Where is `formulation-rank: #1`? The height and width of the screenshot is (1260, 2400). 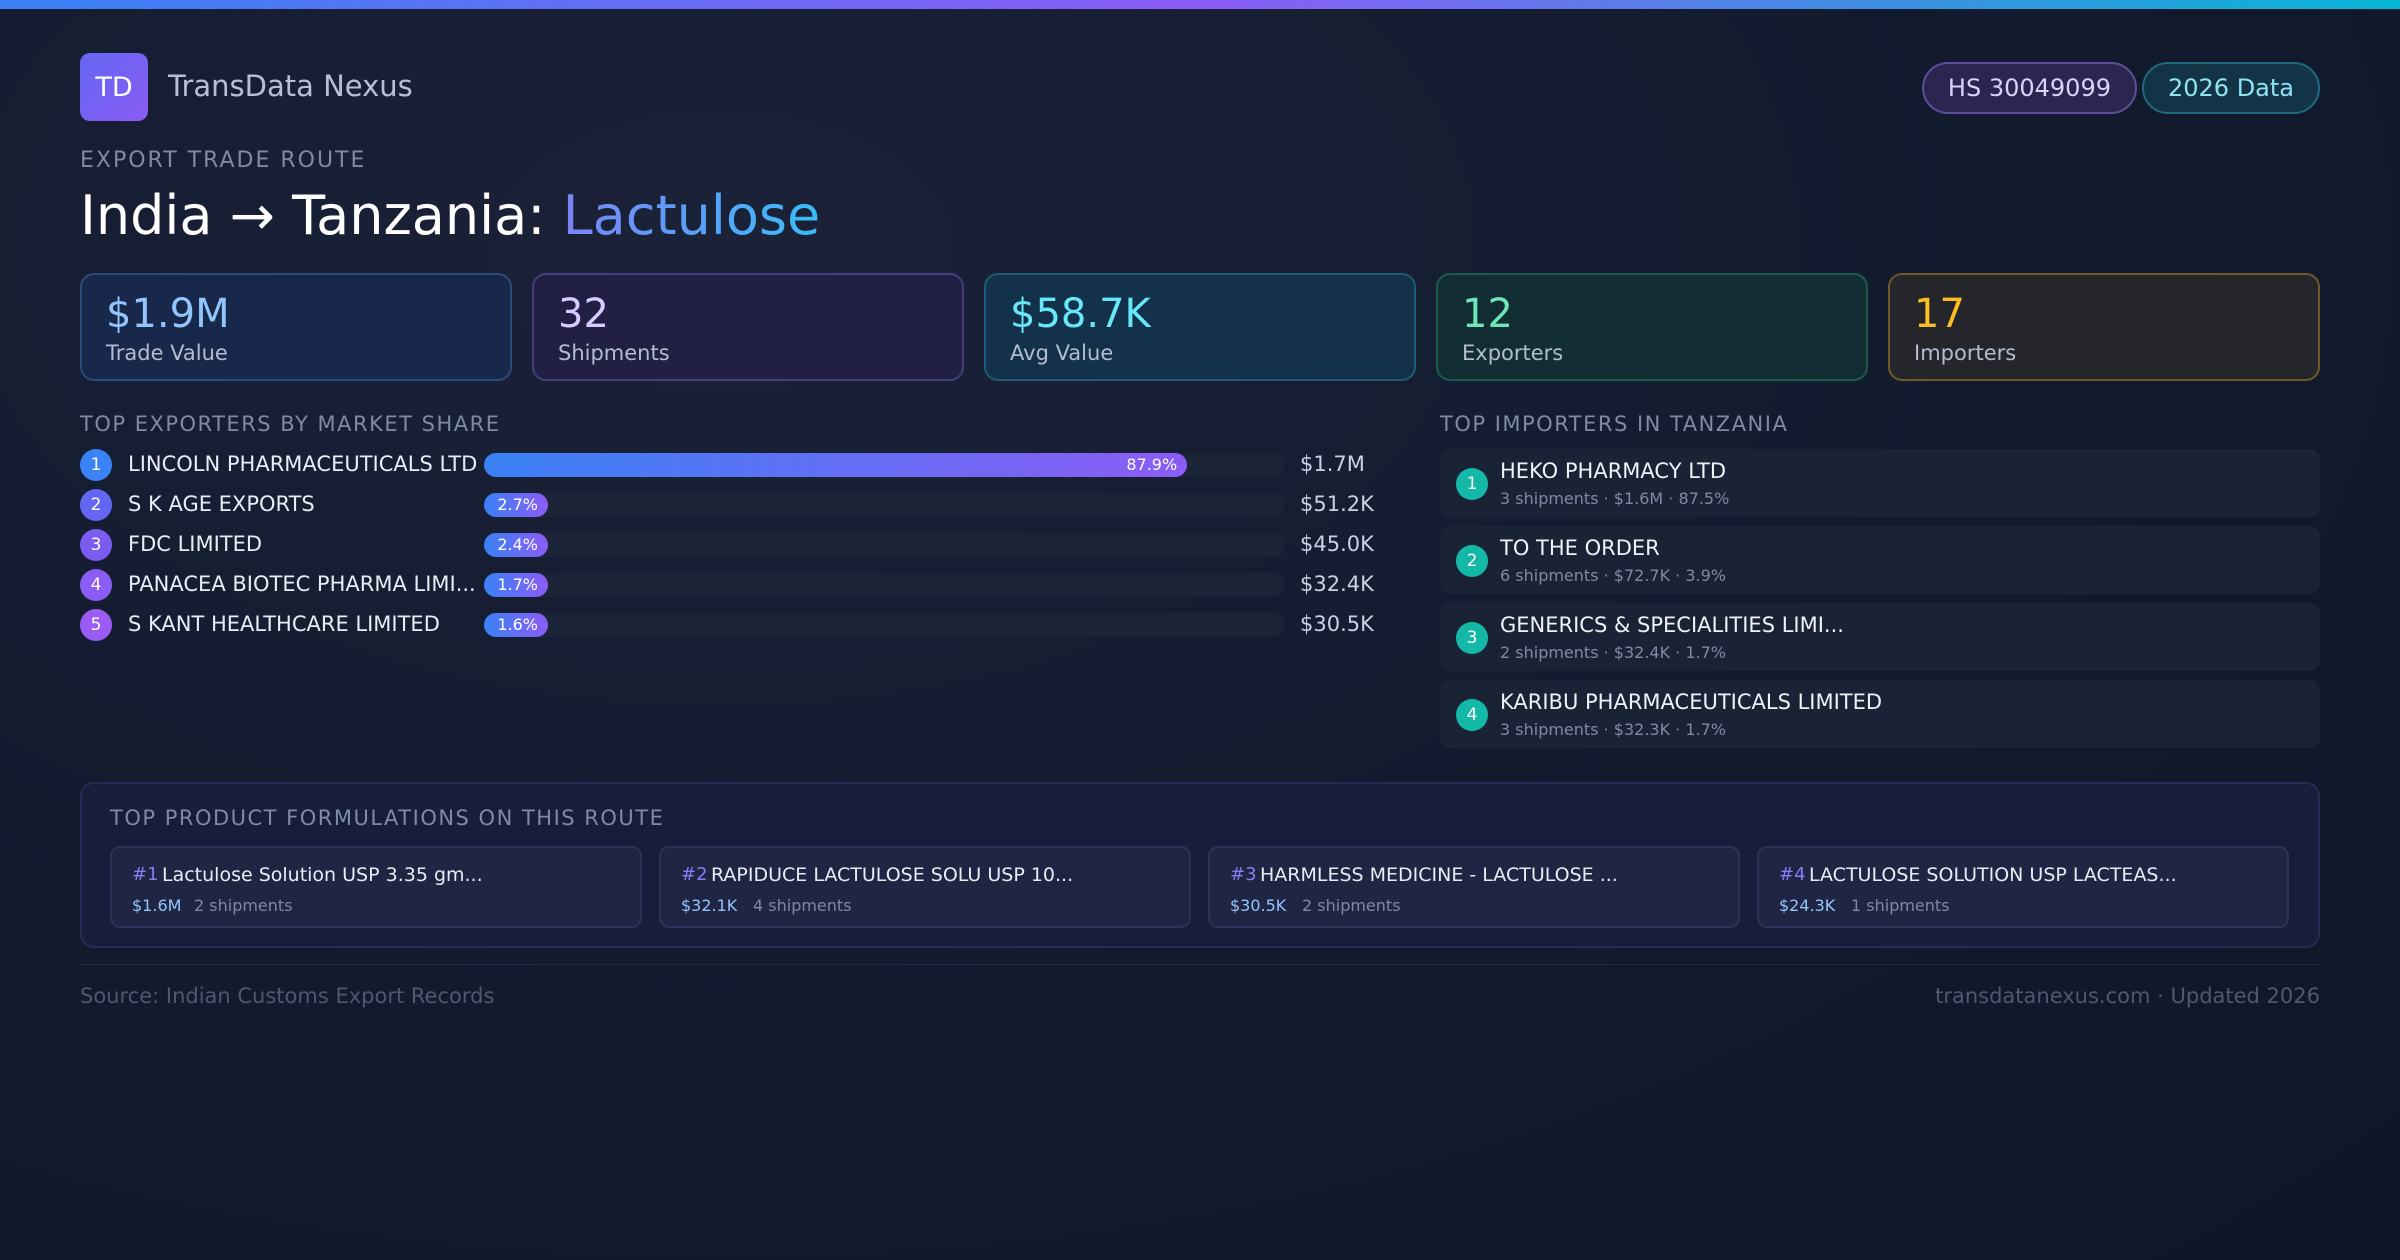
formulation-rank: #1 is located at coordinates (145, 874).